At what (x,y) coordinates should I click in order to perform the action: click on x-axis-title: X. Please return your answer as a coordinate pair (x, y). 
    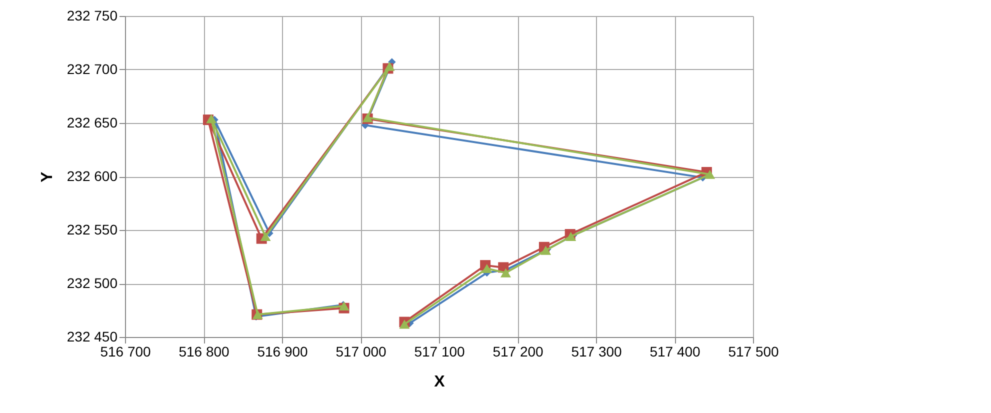
    Looking at the image, I should click on (440, 382).